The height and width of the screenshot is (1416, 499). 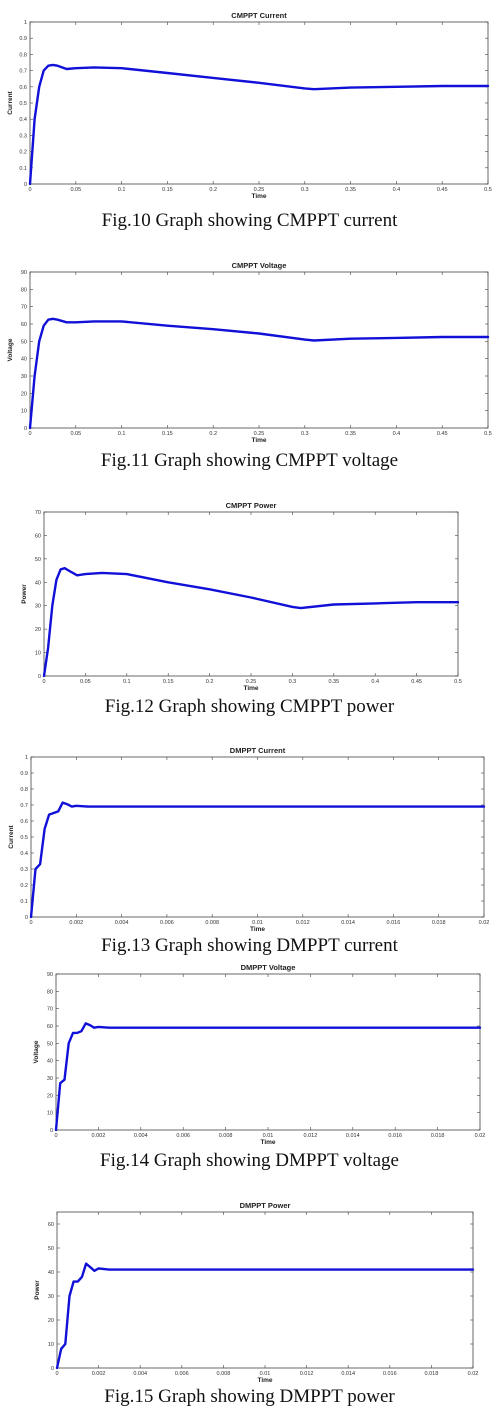 I want to click on chart-title: CMPPT Current, so click(x=259, y=15).